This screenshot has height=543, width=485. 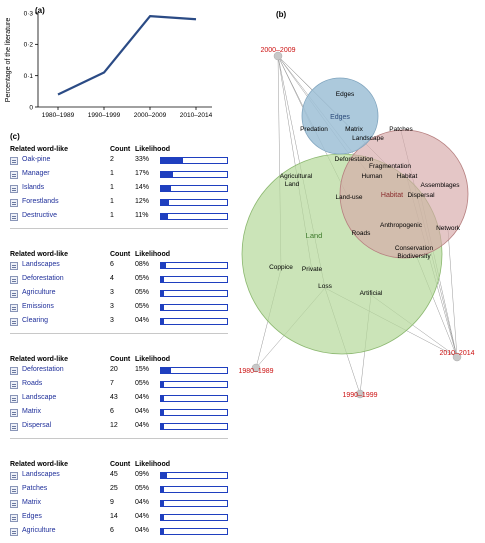 I want to click on y-tick-label: 0·3, so click(x=29, y=13).